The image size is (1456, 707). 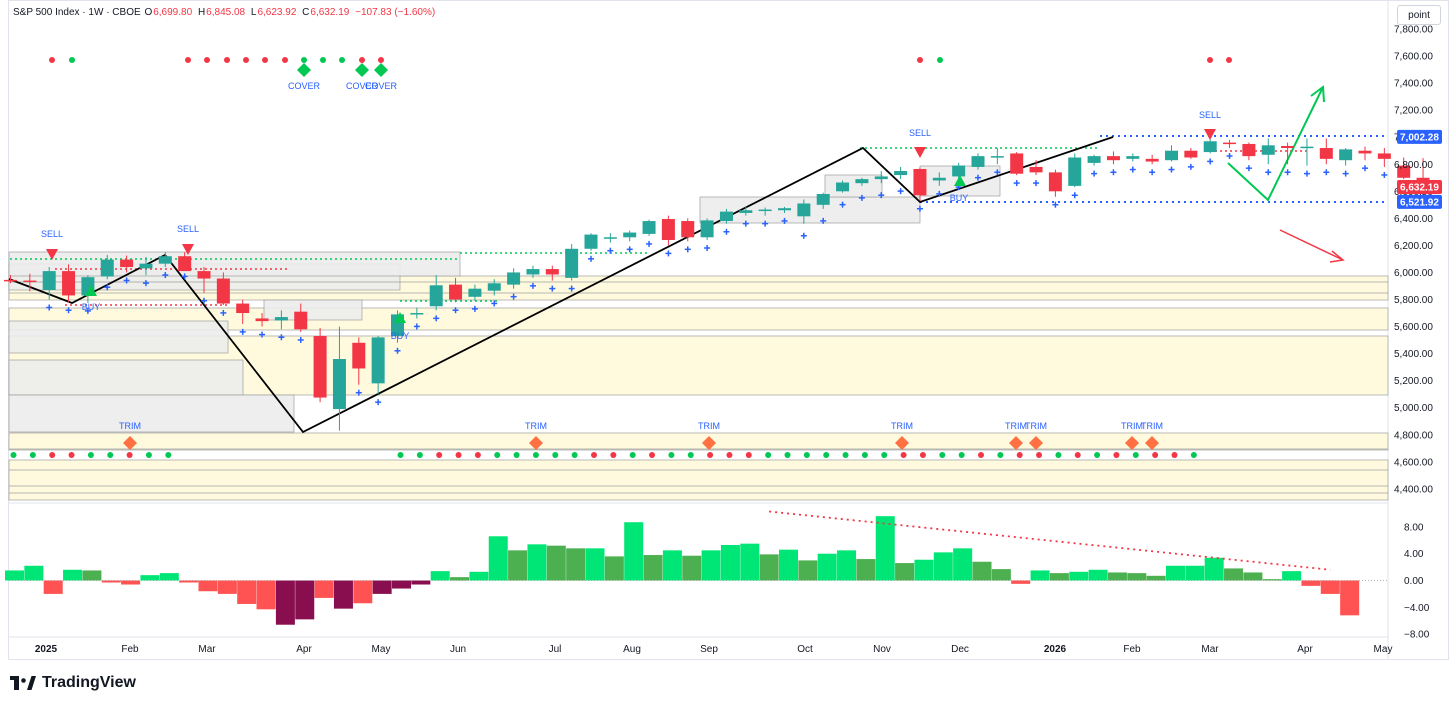 I want to click on tradingview-brand: TradingView, so click(x=73, y=683).